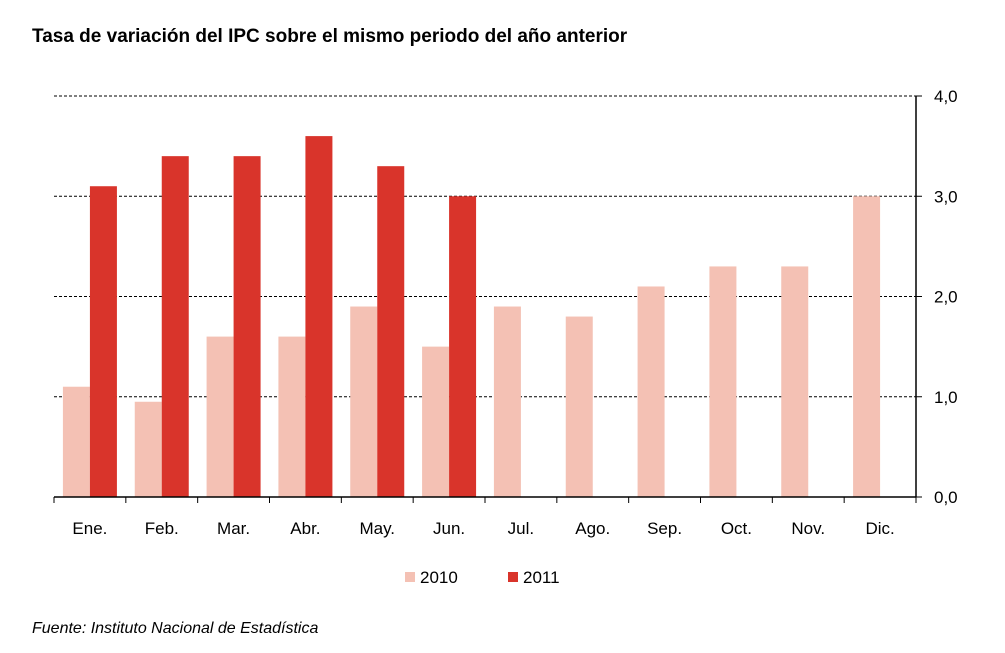 This screenshot has height=653, width=1005. Describe the element at coordinates (513, 577) in the screenshot. I see `legend-swatch-2011` at that location.